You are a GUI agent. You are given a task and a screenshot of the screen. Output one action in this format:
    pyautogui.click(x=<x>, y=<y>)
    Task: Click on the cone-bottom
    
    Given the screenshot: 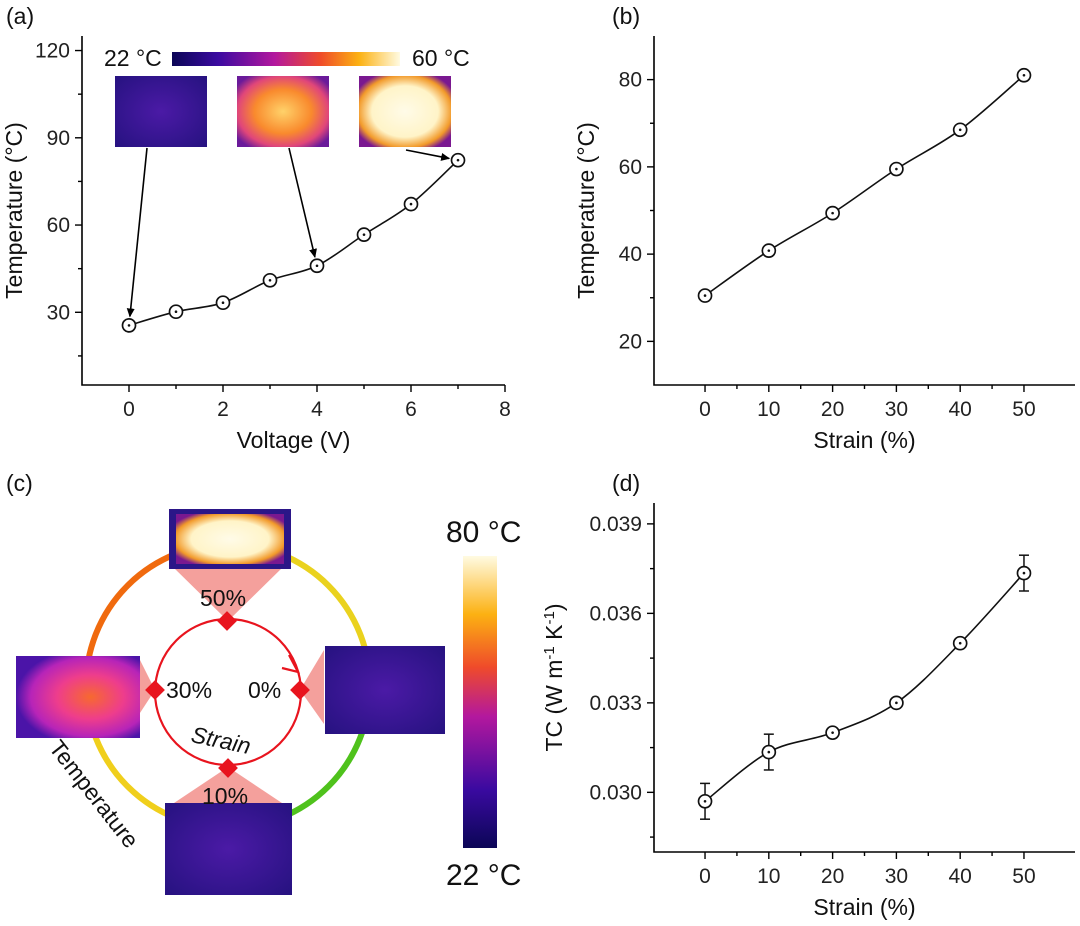 What is the action you would take?
    pyautogui.click(x=228, y=786)
    